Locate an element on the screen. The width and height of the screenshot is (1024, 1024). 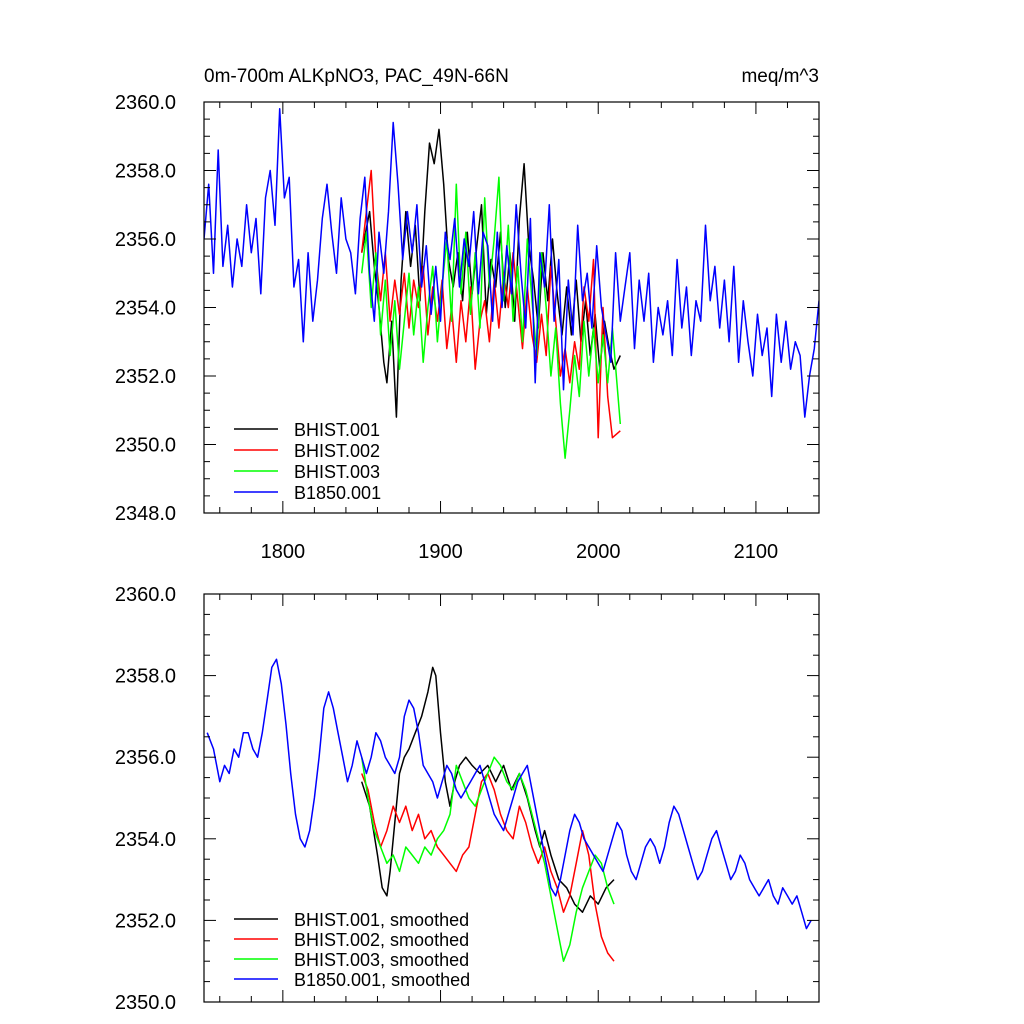
legend-label: B1850.001 is located at coordinates (337, 493).